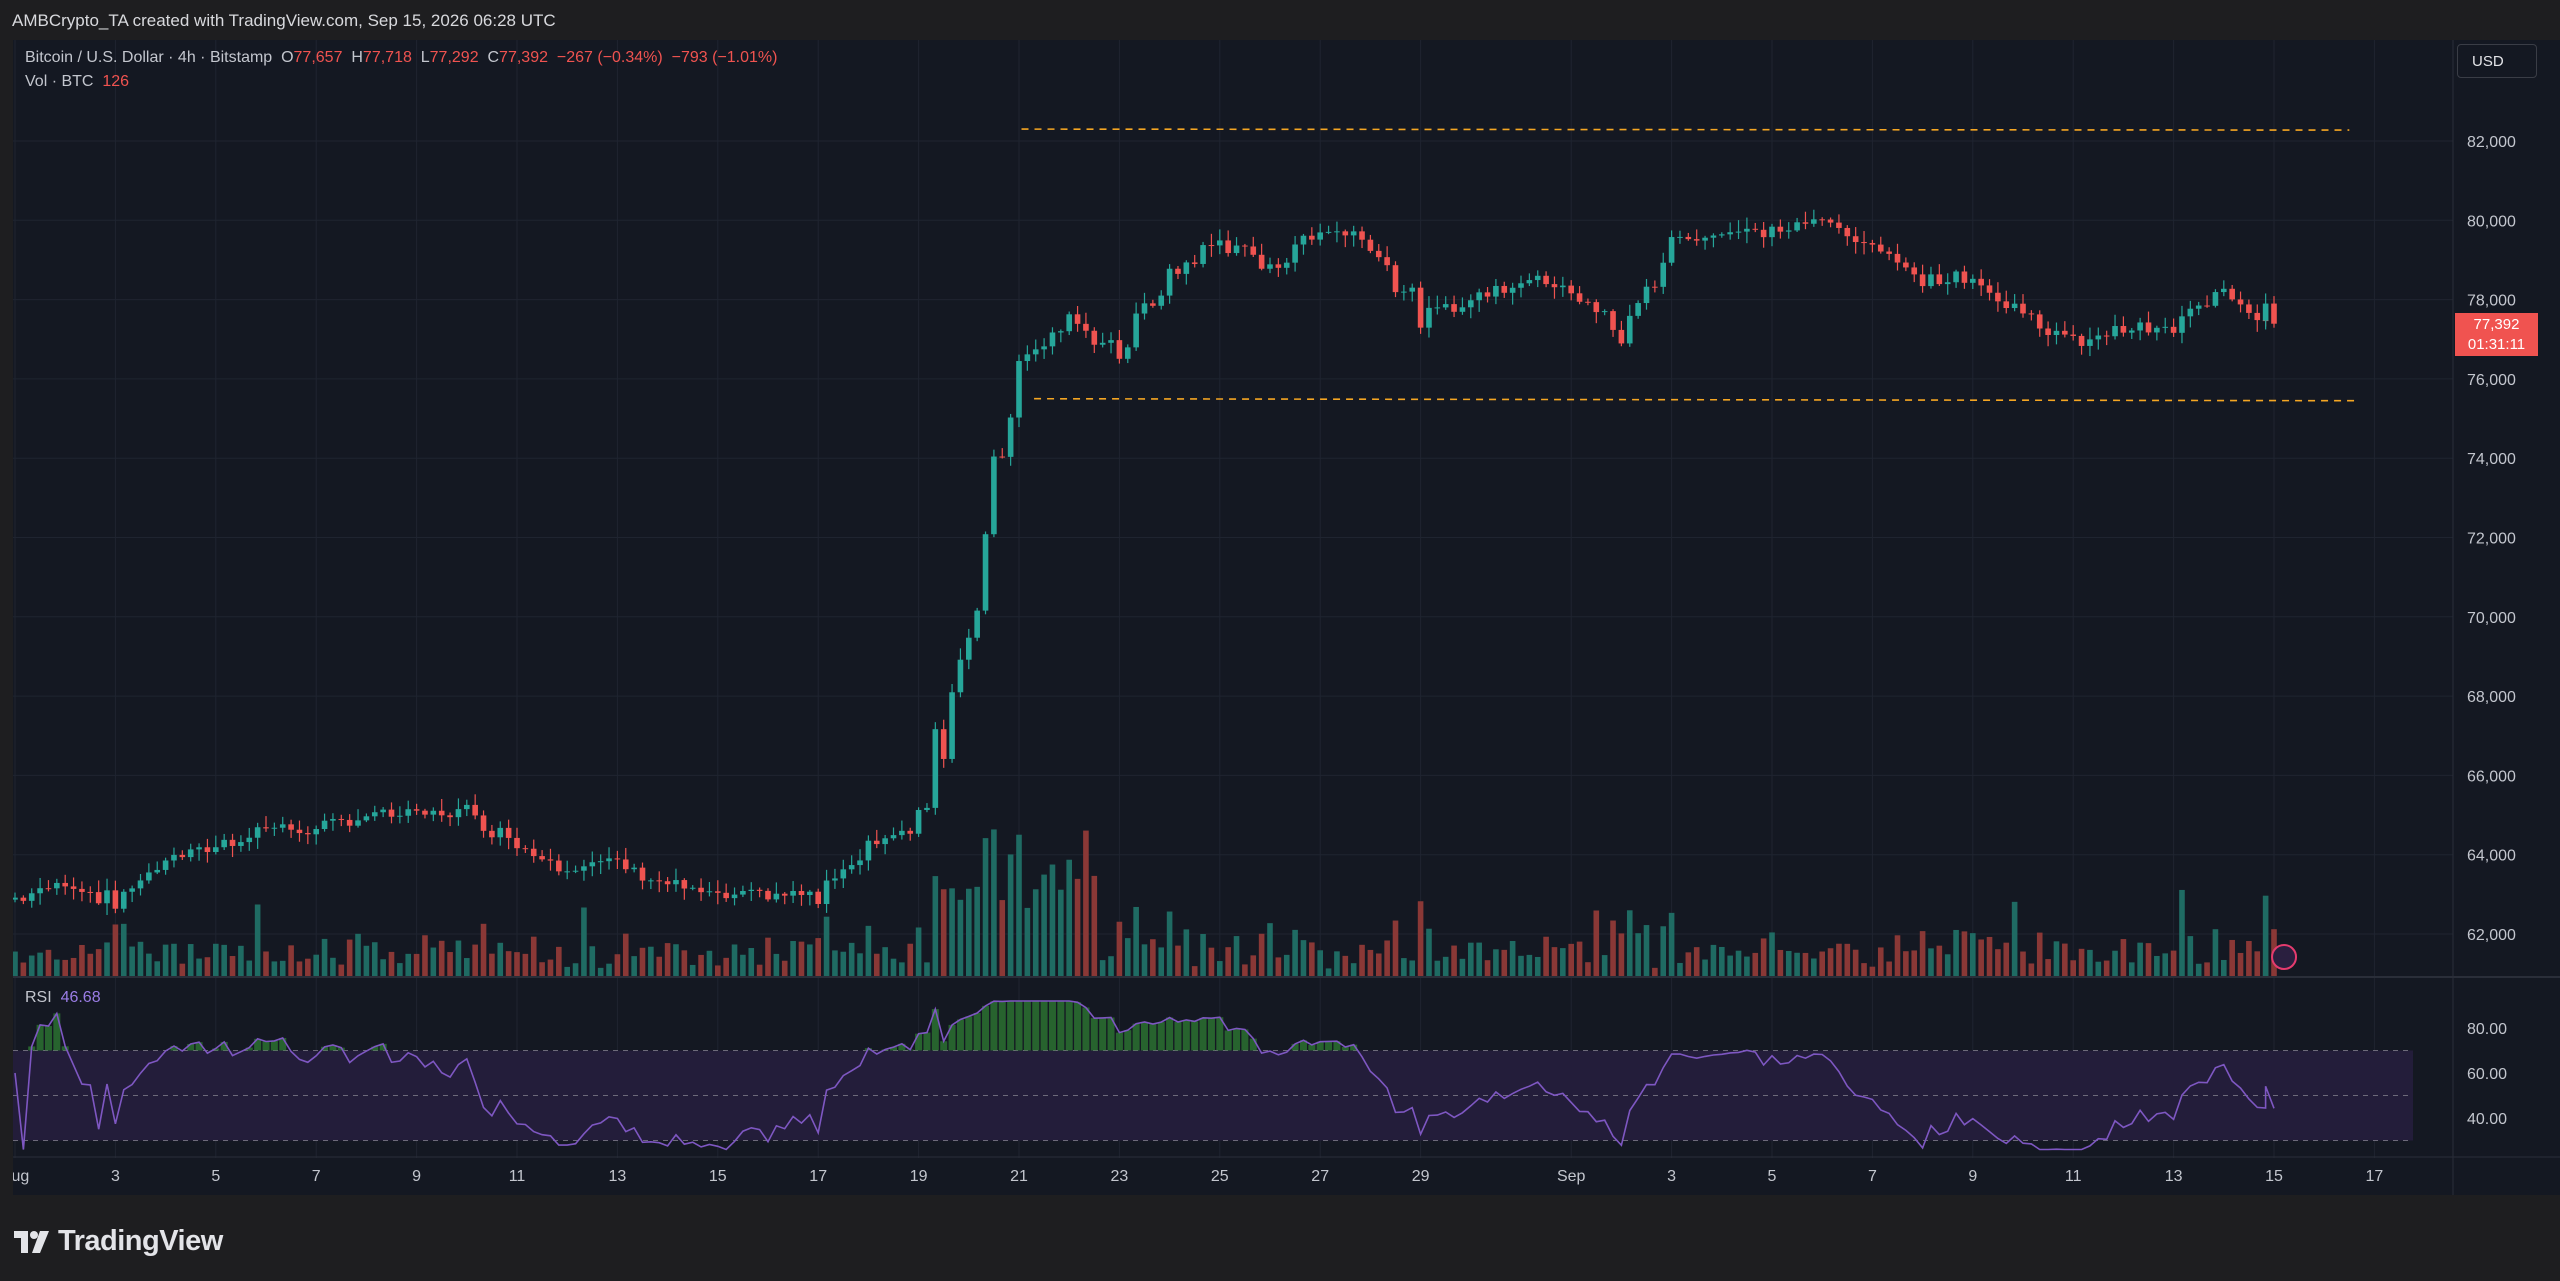  Describe the element at coordinates (2497, 61) in the screenshot. I see `currency-button: USD` at that location.